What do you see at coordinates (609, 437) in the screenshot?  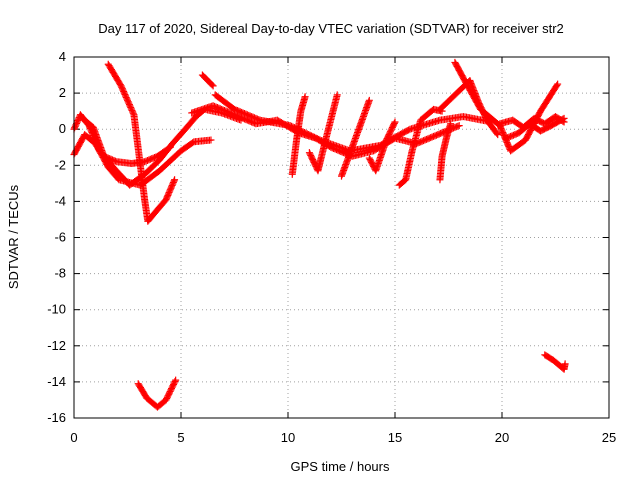 I see `x-tick-label: 25` at bounding box center [609, 437].